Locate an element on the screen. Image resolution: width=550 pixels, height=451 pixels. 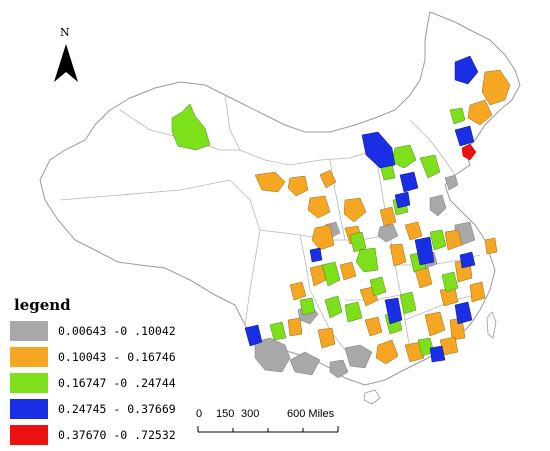
legend-item: 0.00643 -0 .10042 is located at coordinates (130, 331).